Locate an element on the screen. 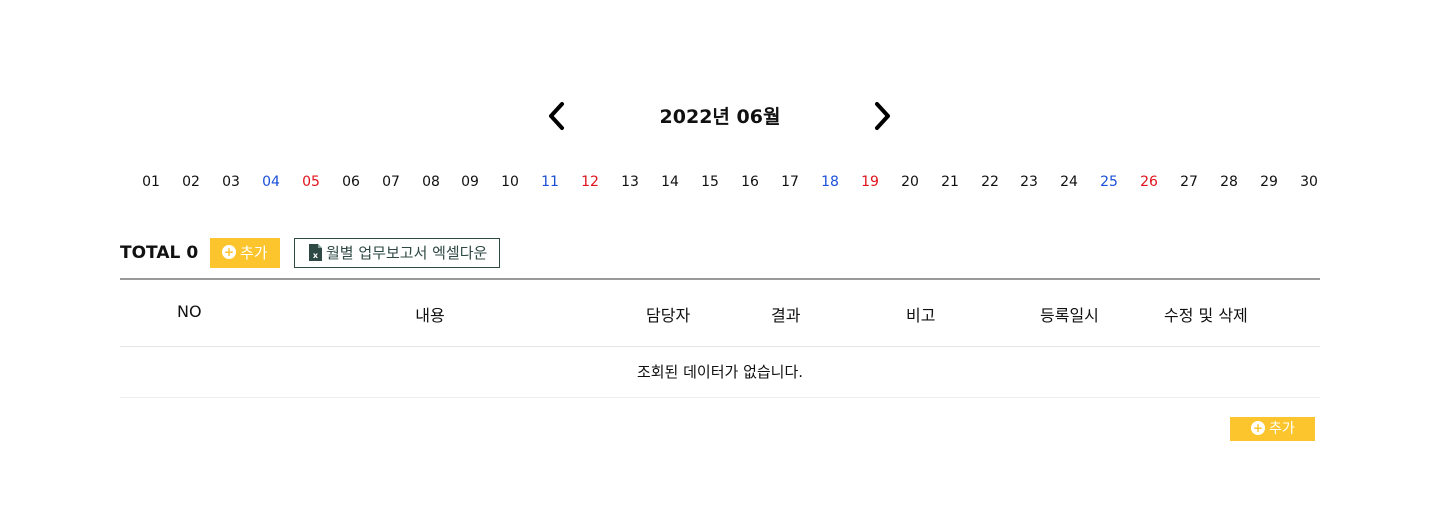 This screenshot has height=527, width=1440. day-02: 02 is located at coordinates (191, 182).